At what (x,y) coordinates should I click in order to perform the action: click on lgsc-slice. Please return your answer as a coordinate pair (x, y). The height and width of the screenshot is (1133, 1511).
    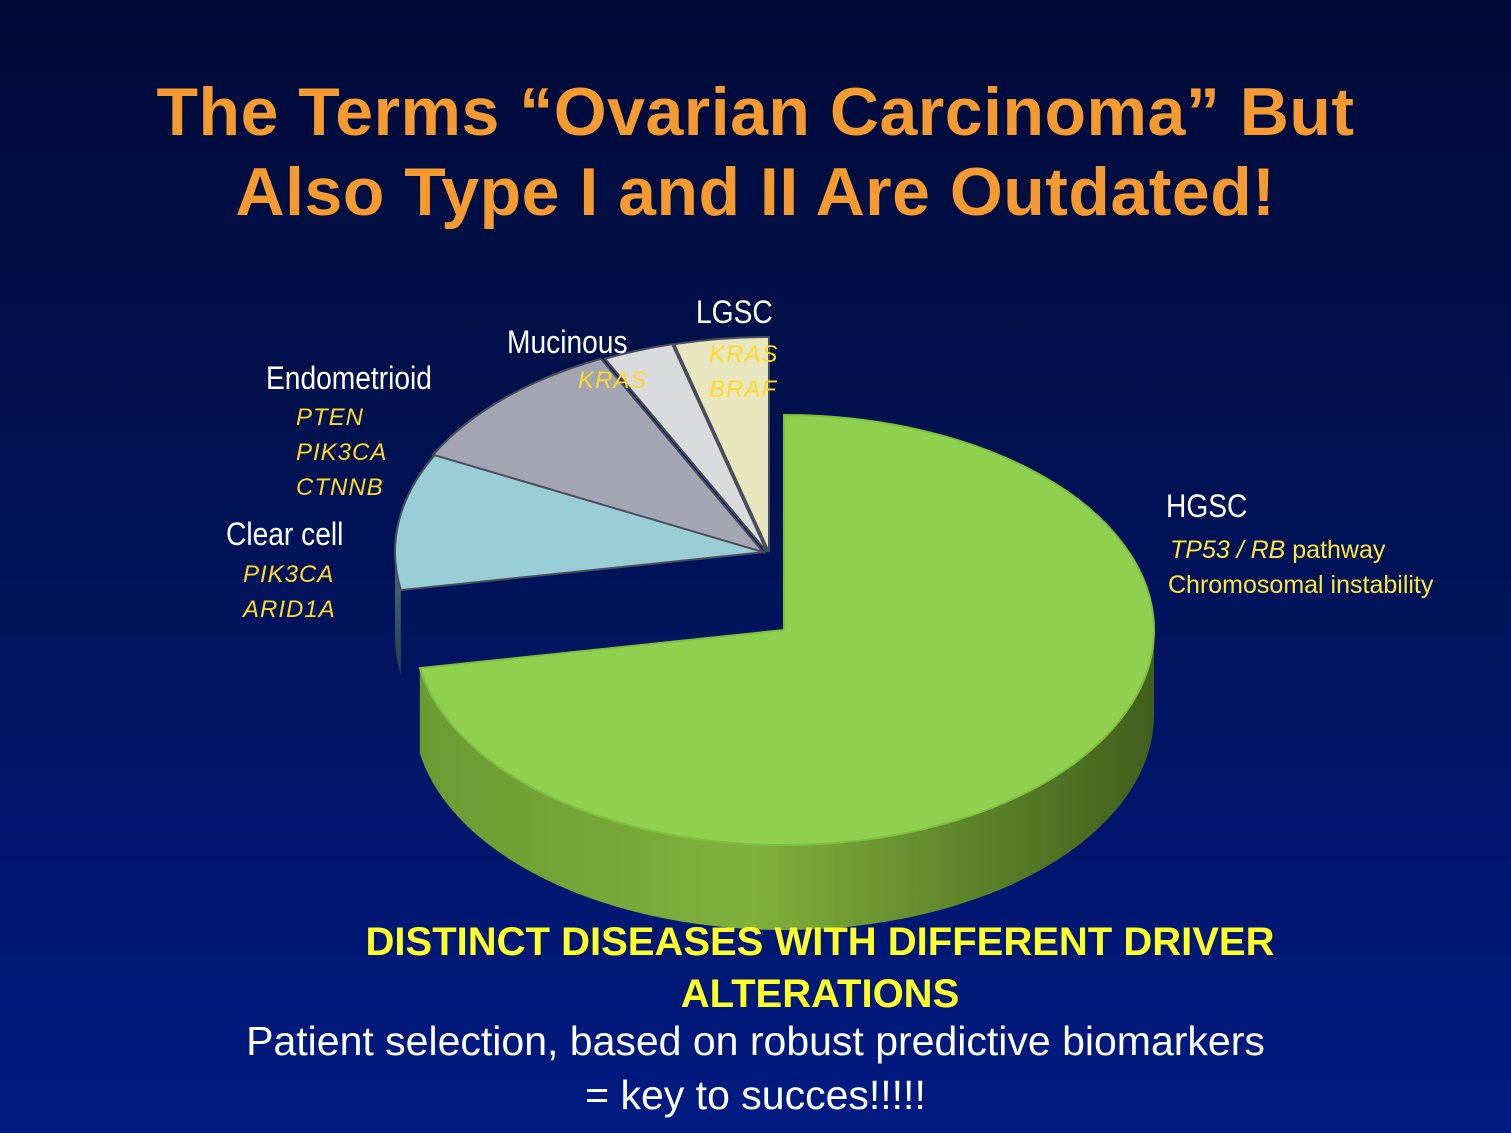
    Looking at the image, I should click on (721, 444).